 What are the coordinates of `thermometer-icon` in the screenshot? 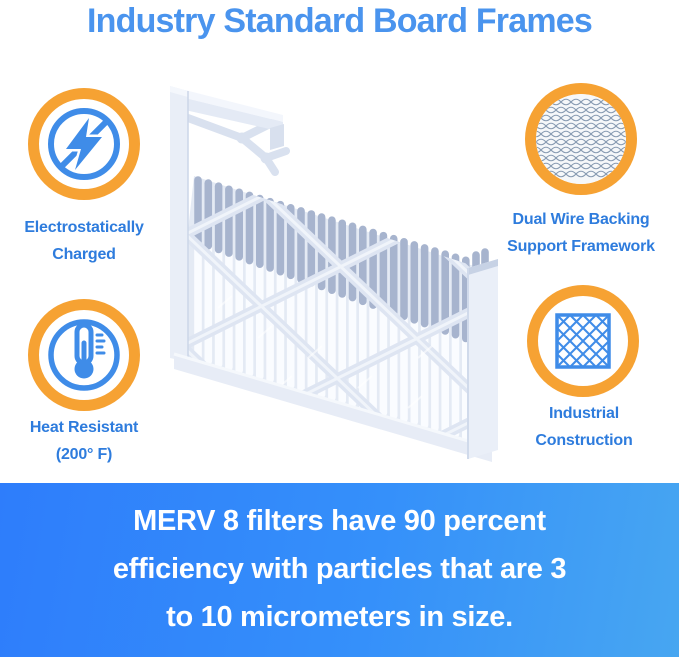 It's located at (84, 355).